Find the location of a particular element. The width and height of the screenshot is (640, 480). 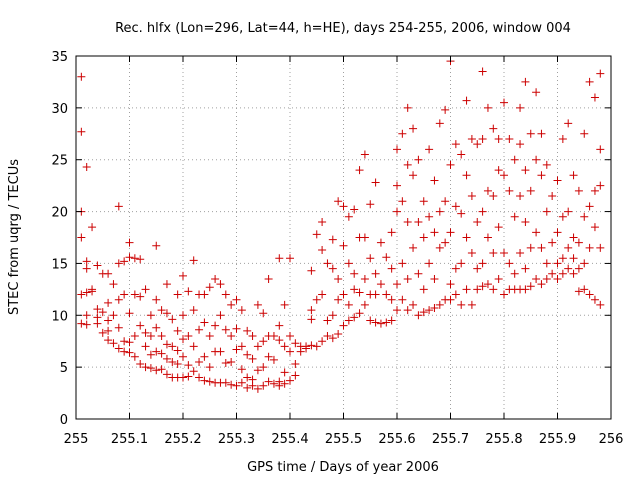

y-tick-label: 5 is located at coordinates (64, 368).